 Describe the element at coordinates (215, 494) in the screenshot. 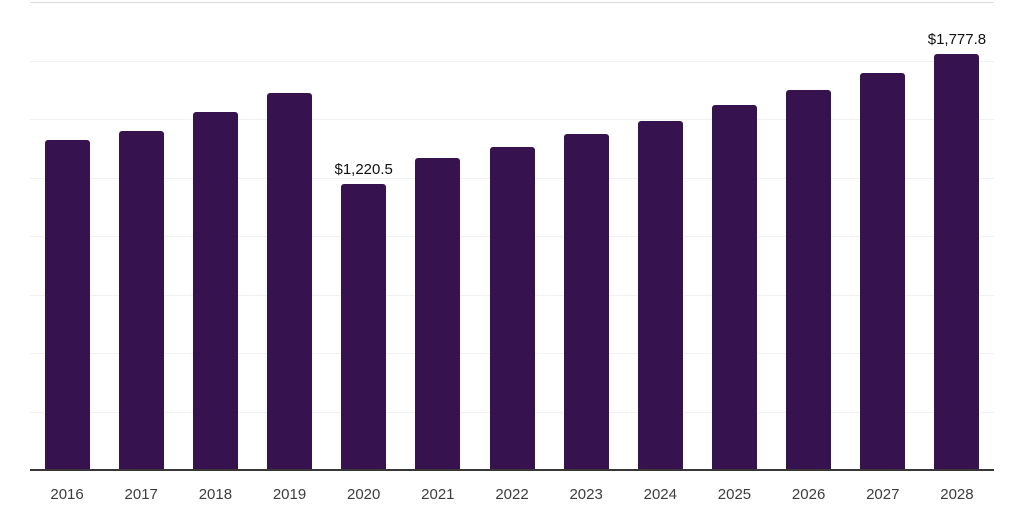

I see `x-tick-label-2018: 2018` at that location.